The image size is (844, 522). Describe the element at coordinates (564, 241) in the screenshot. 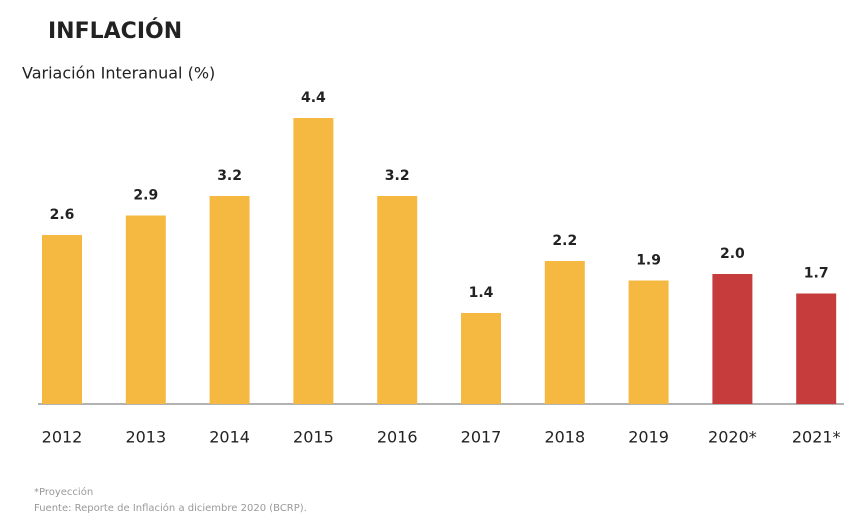

I see `value-label: 2.2` at that location.